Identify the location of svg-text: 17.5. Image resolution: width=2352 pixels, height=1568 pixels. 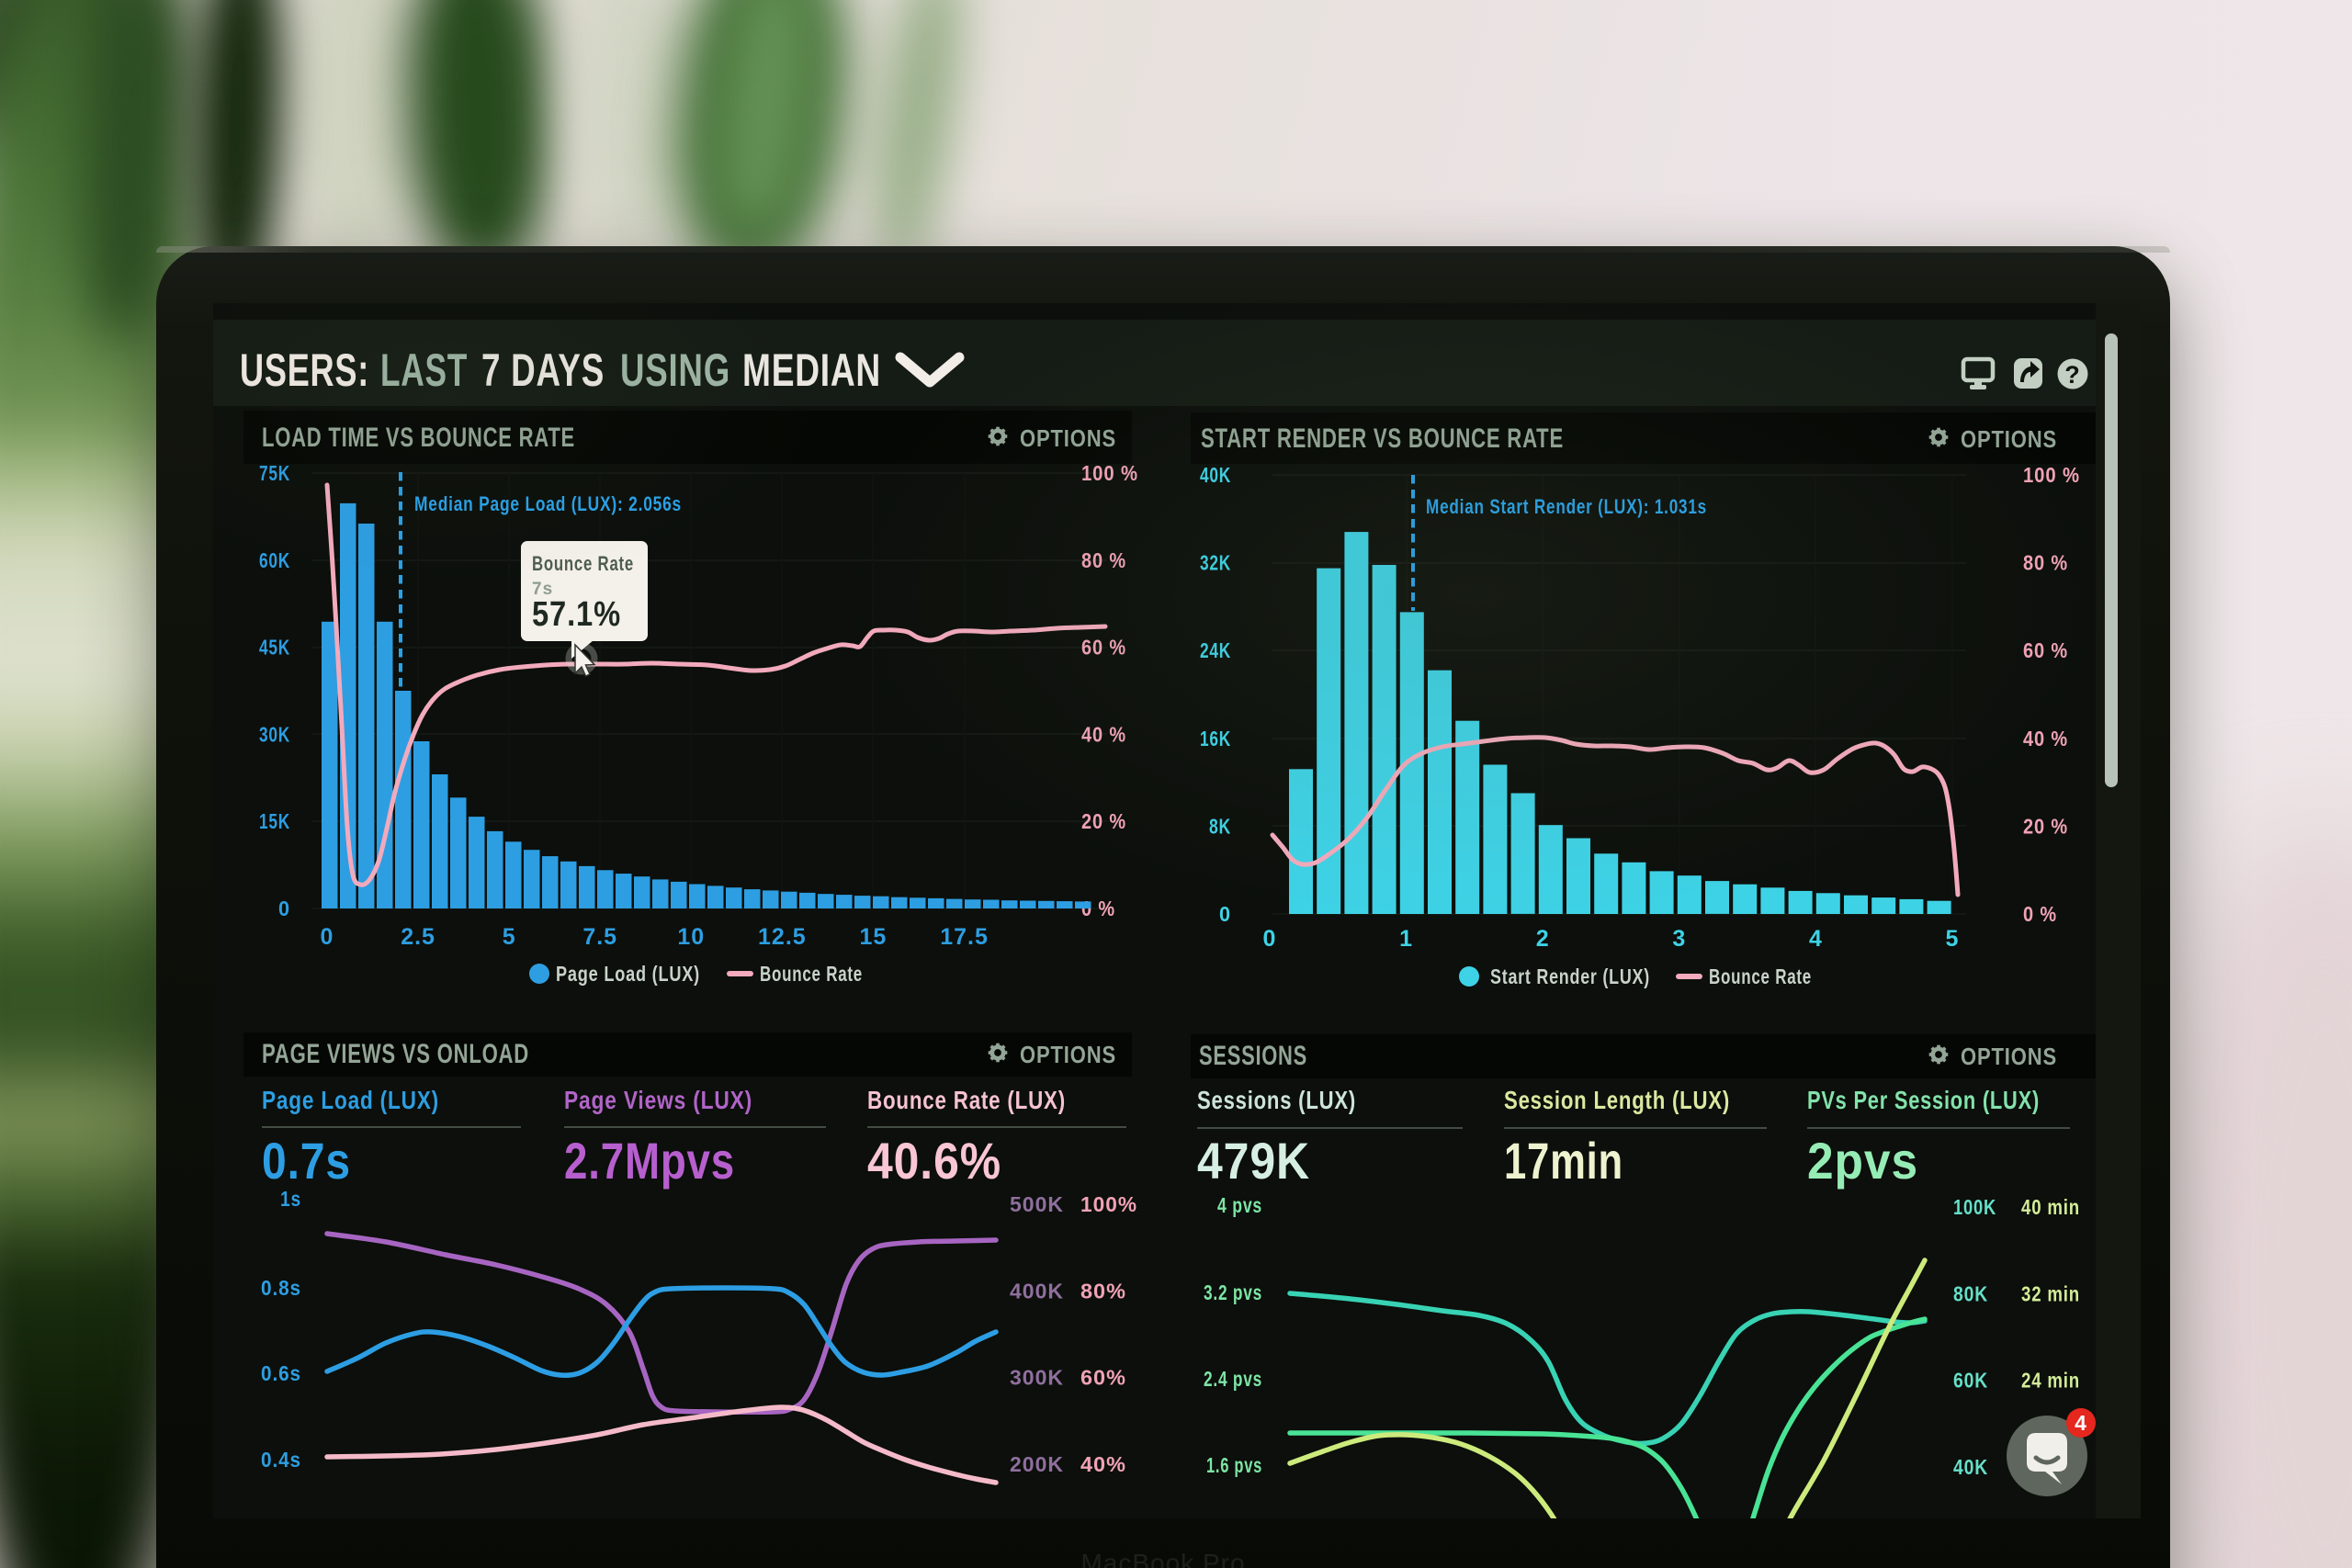
(964, 937).